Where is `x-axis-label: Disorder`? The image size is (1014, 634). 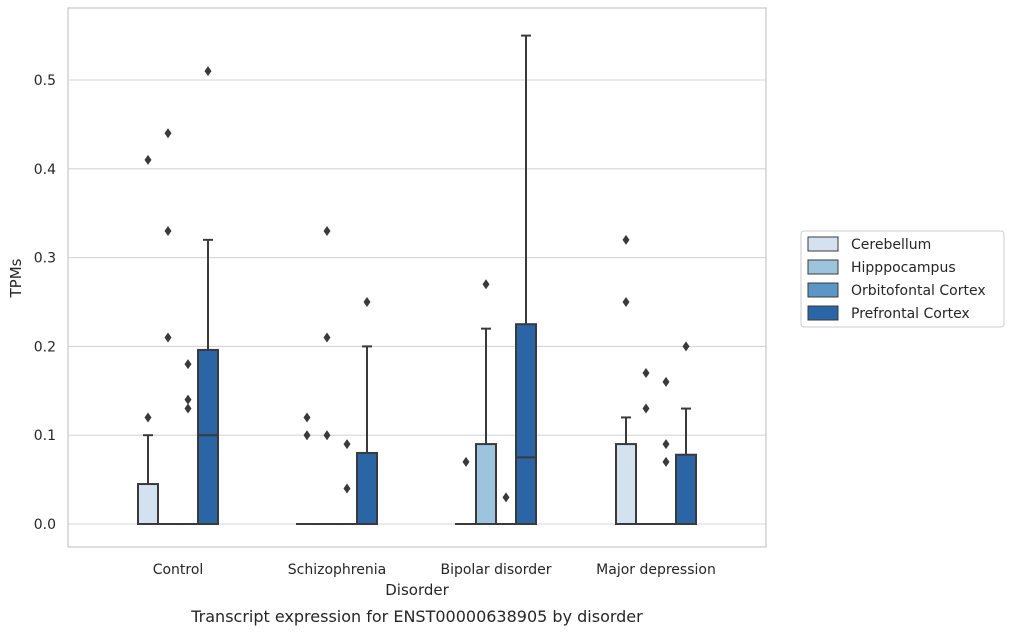
x-axis-label: Disorder is located at coordinates (417, 590).